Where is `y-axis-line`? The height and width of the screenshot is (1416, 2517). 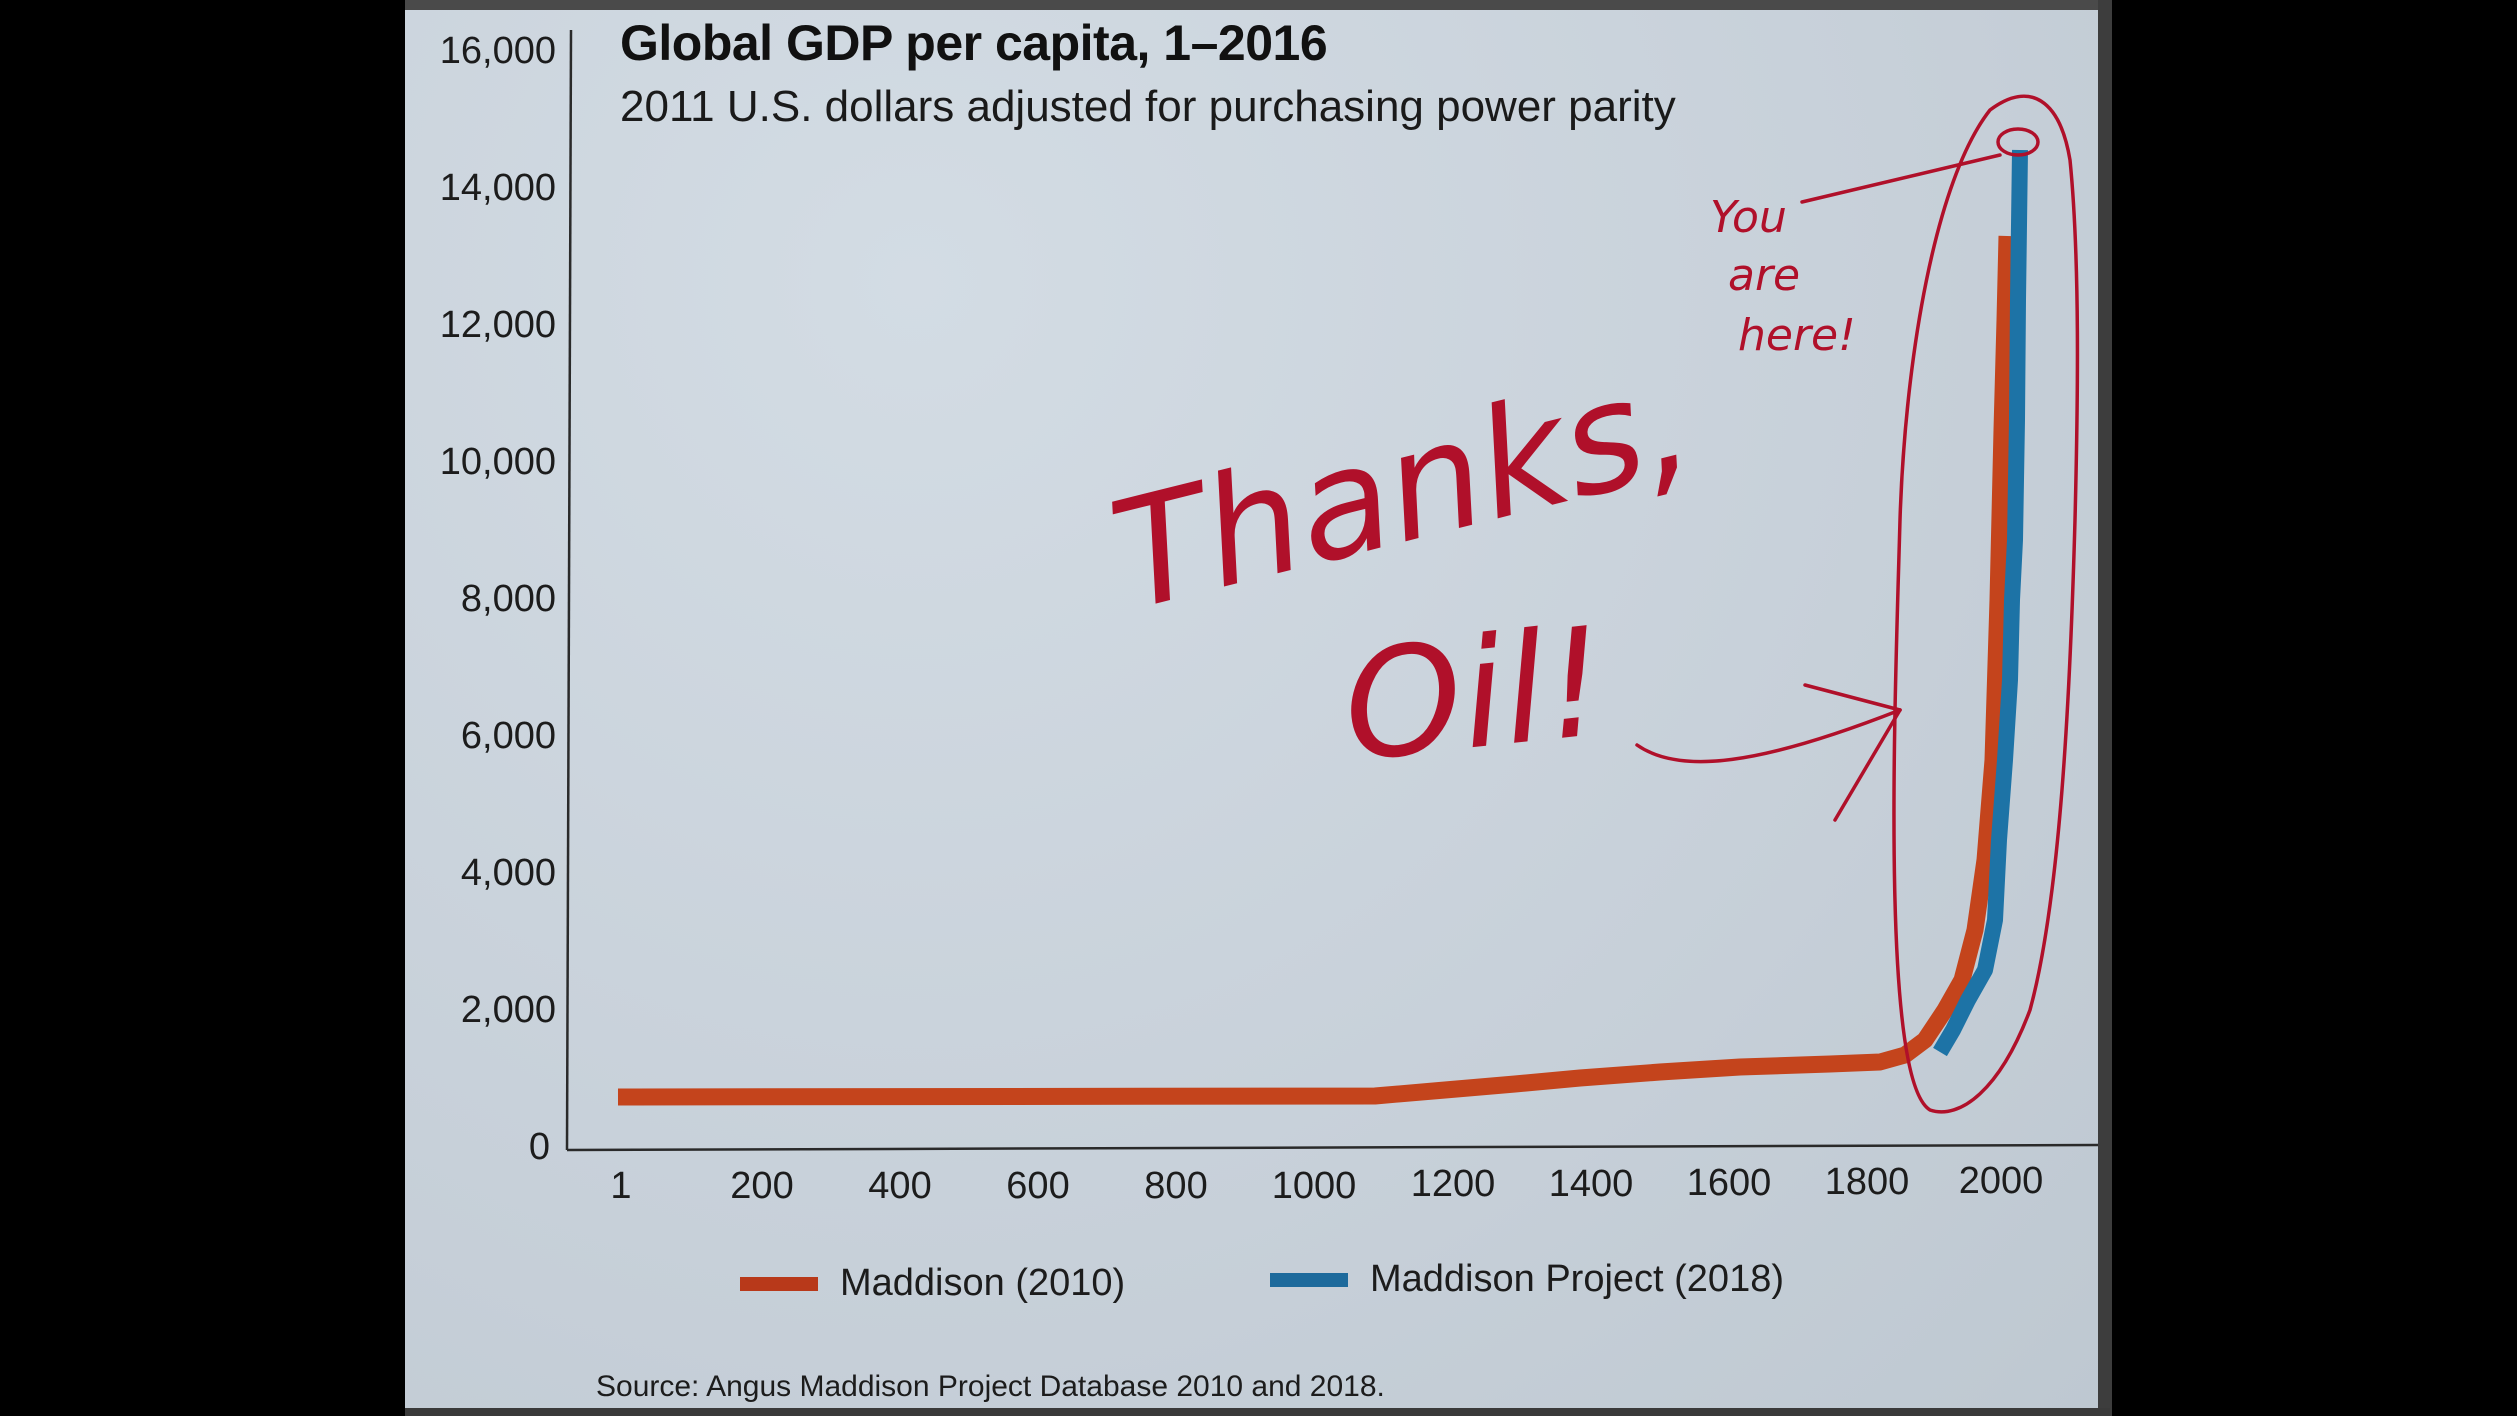
y-axis-line is located at coordinates (569, 590).